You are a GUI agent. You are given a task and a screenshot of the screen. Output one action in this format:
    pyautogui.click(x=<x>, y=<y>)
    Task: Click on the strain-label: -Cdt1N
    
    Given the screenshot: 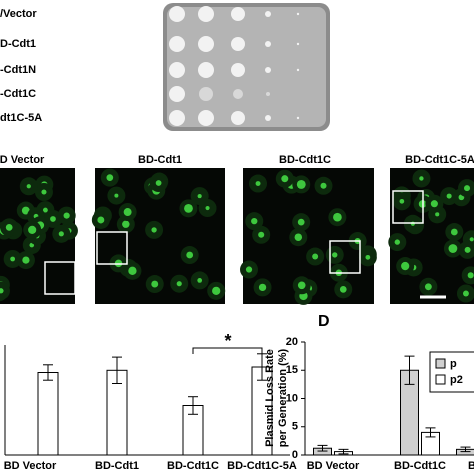 What is the action you would take?
    pyautogui.click(x=18, y=70)
    